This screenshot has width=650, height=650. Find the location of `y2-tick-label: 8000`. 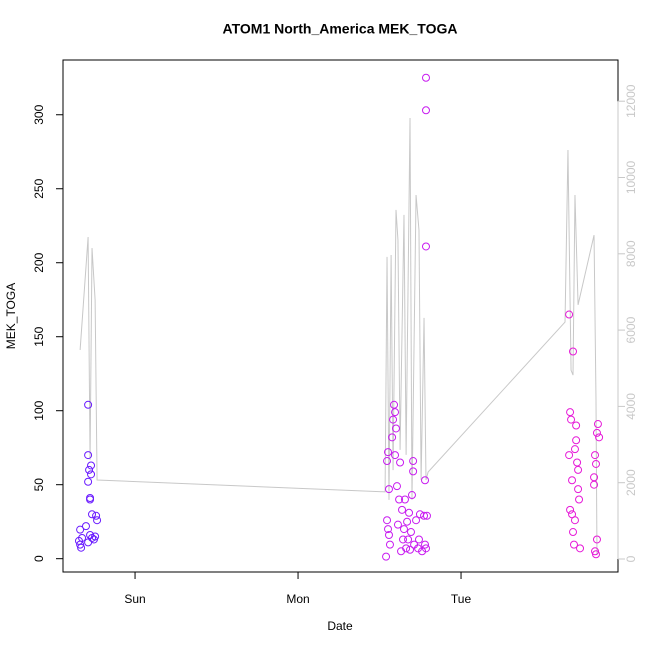

y2-tick-label: 8000 is located at coordinates (631, 253).